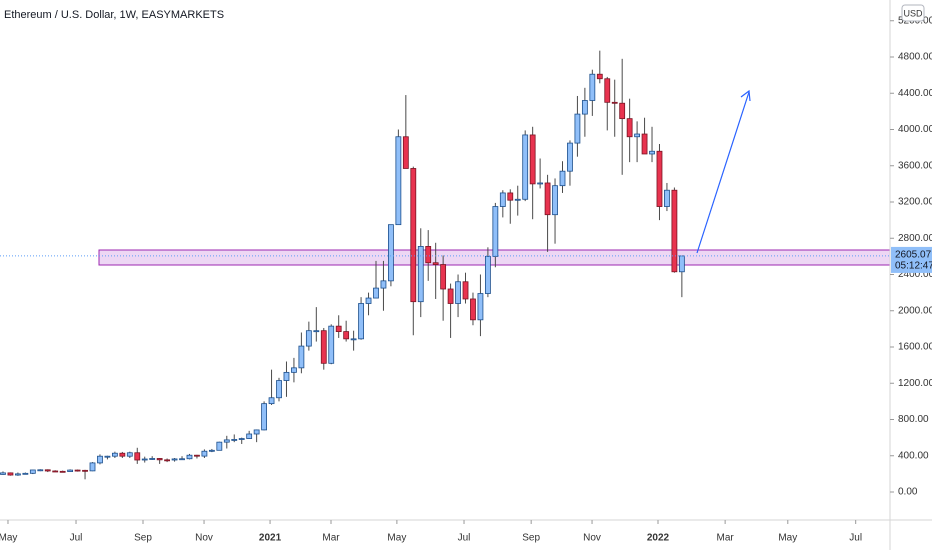  What do you see at coordinates (915, 93) in the screenshot?
I see `y-tick-label: 4400.00` at bounding box center [915, 93].